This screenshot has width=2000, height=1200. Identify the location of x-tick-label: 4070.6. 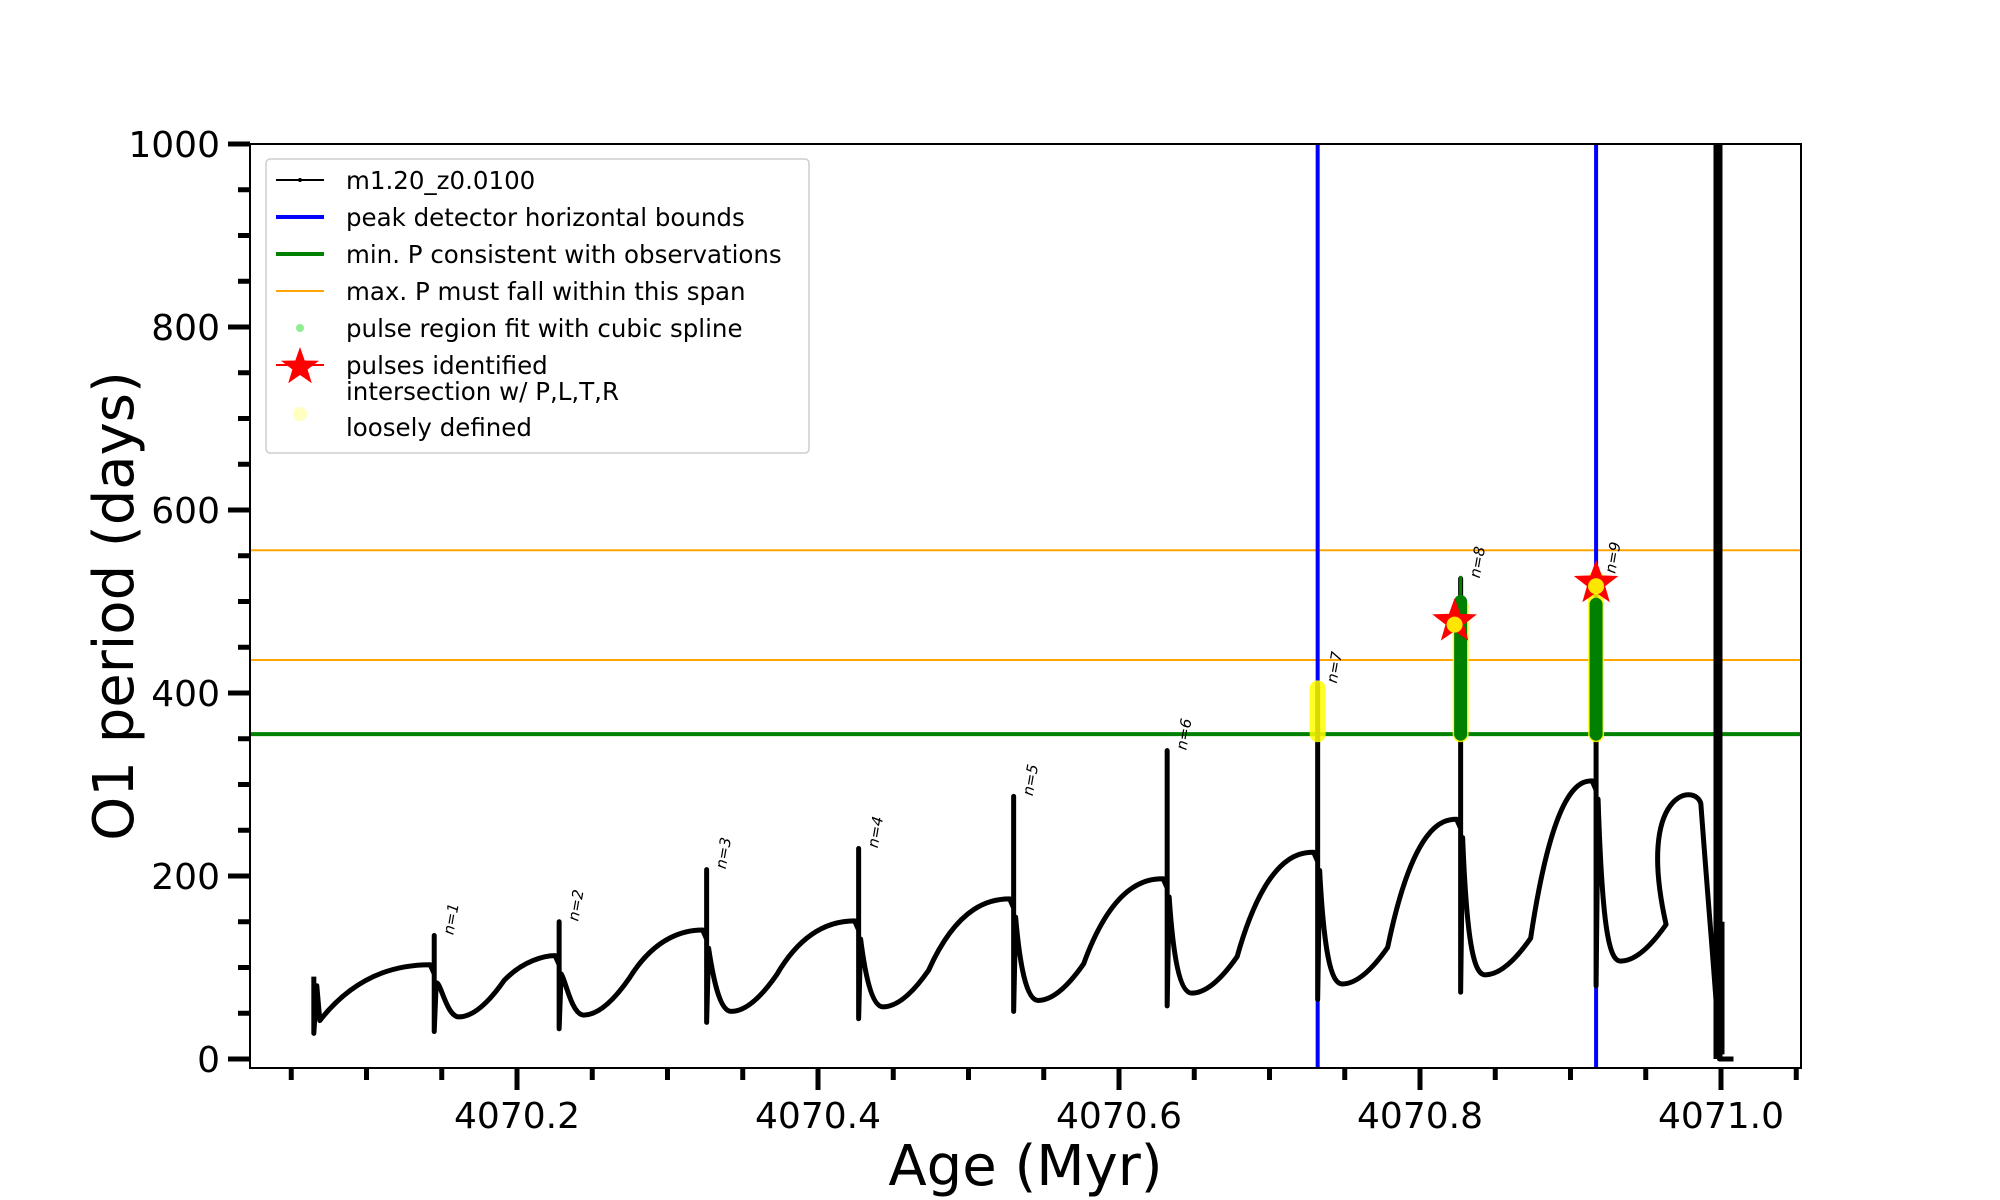
(1119, 1116).